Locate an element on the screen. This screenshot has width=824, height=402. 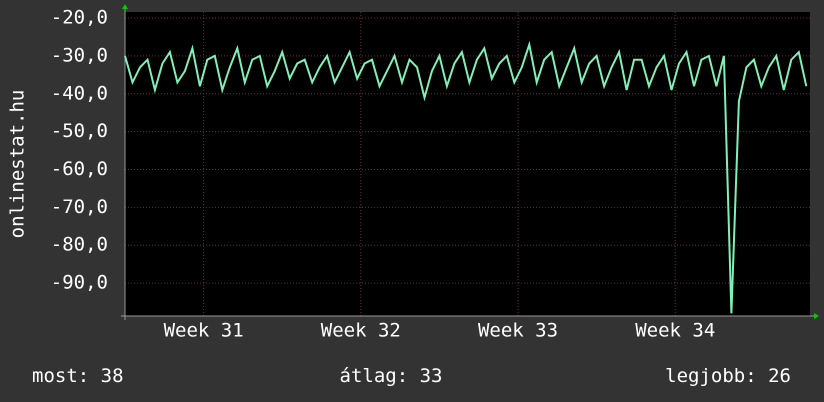
x-tick-label: Week 32 is located at coordinates (361, 331).